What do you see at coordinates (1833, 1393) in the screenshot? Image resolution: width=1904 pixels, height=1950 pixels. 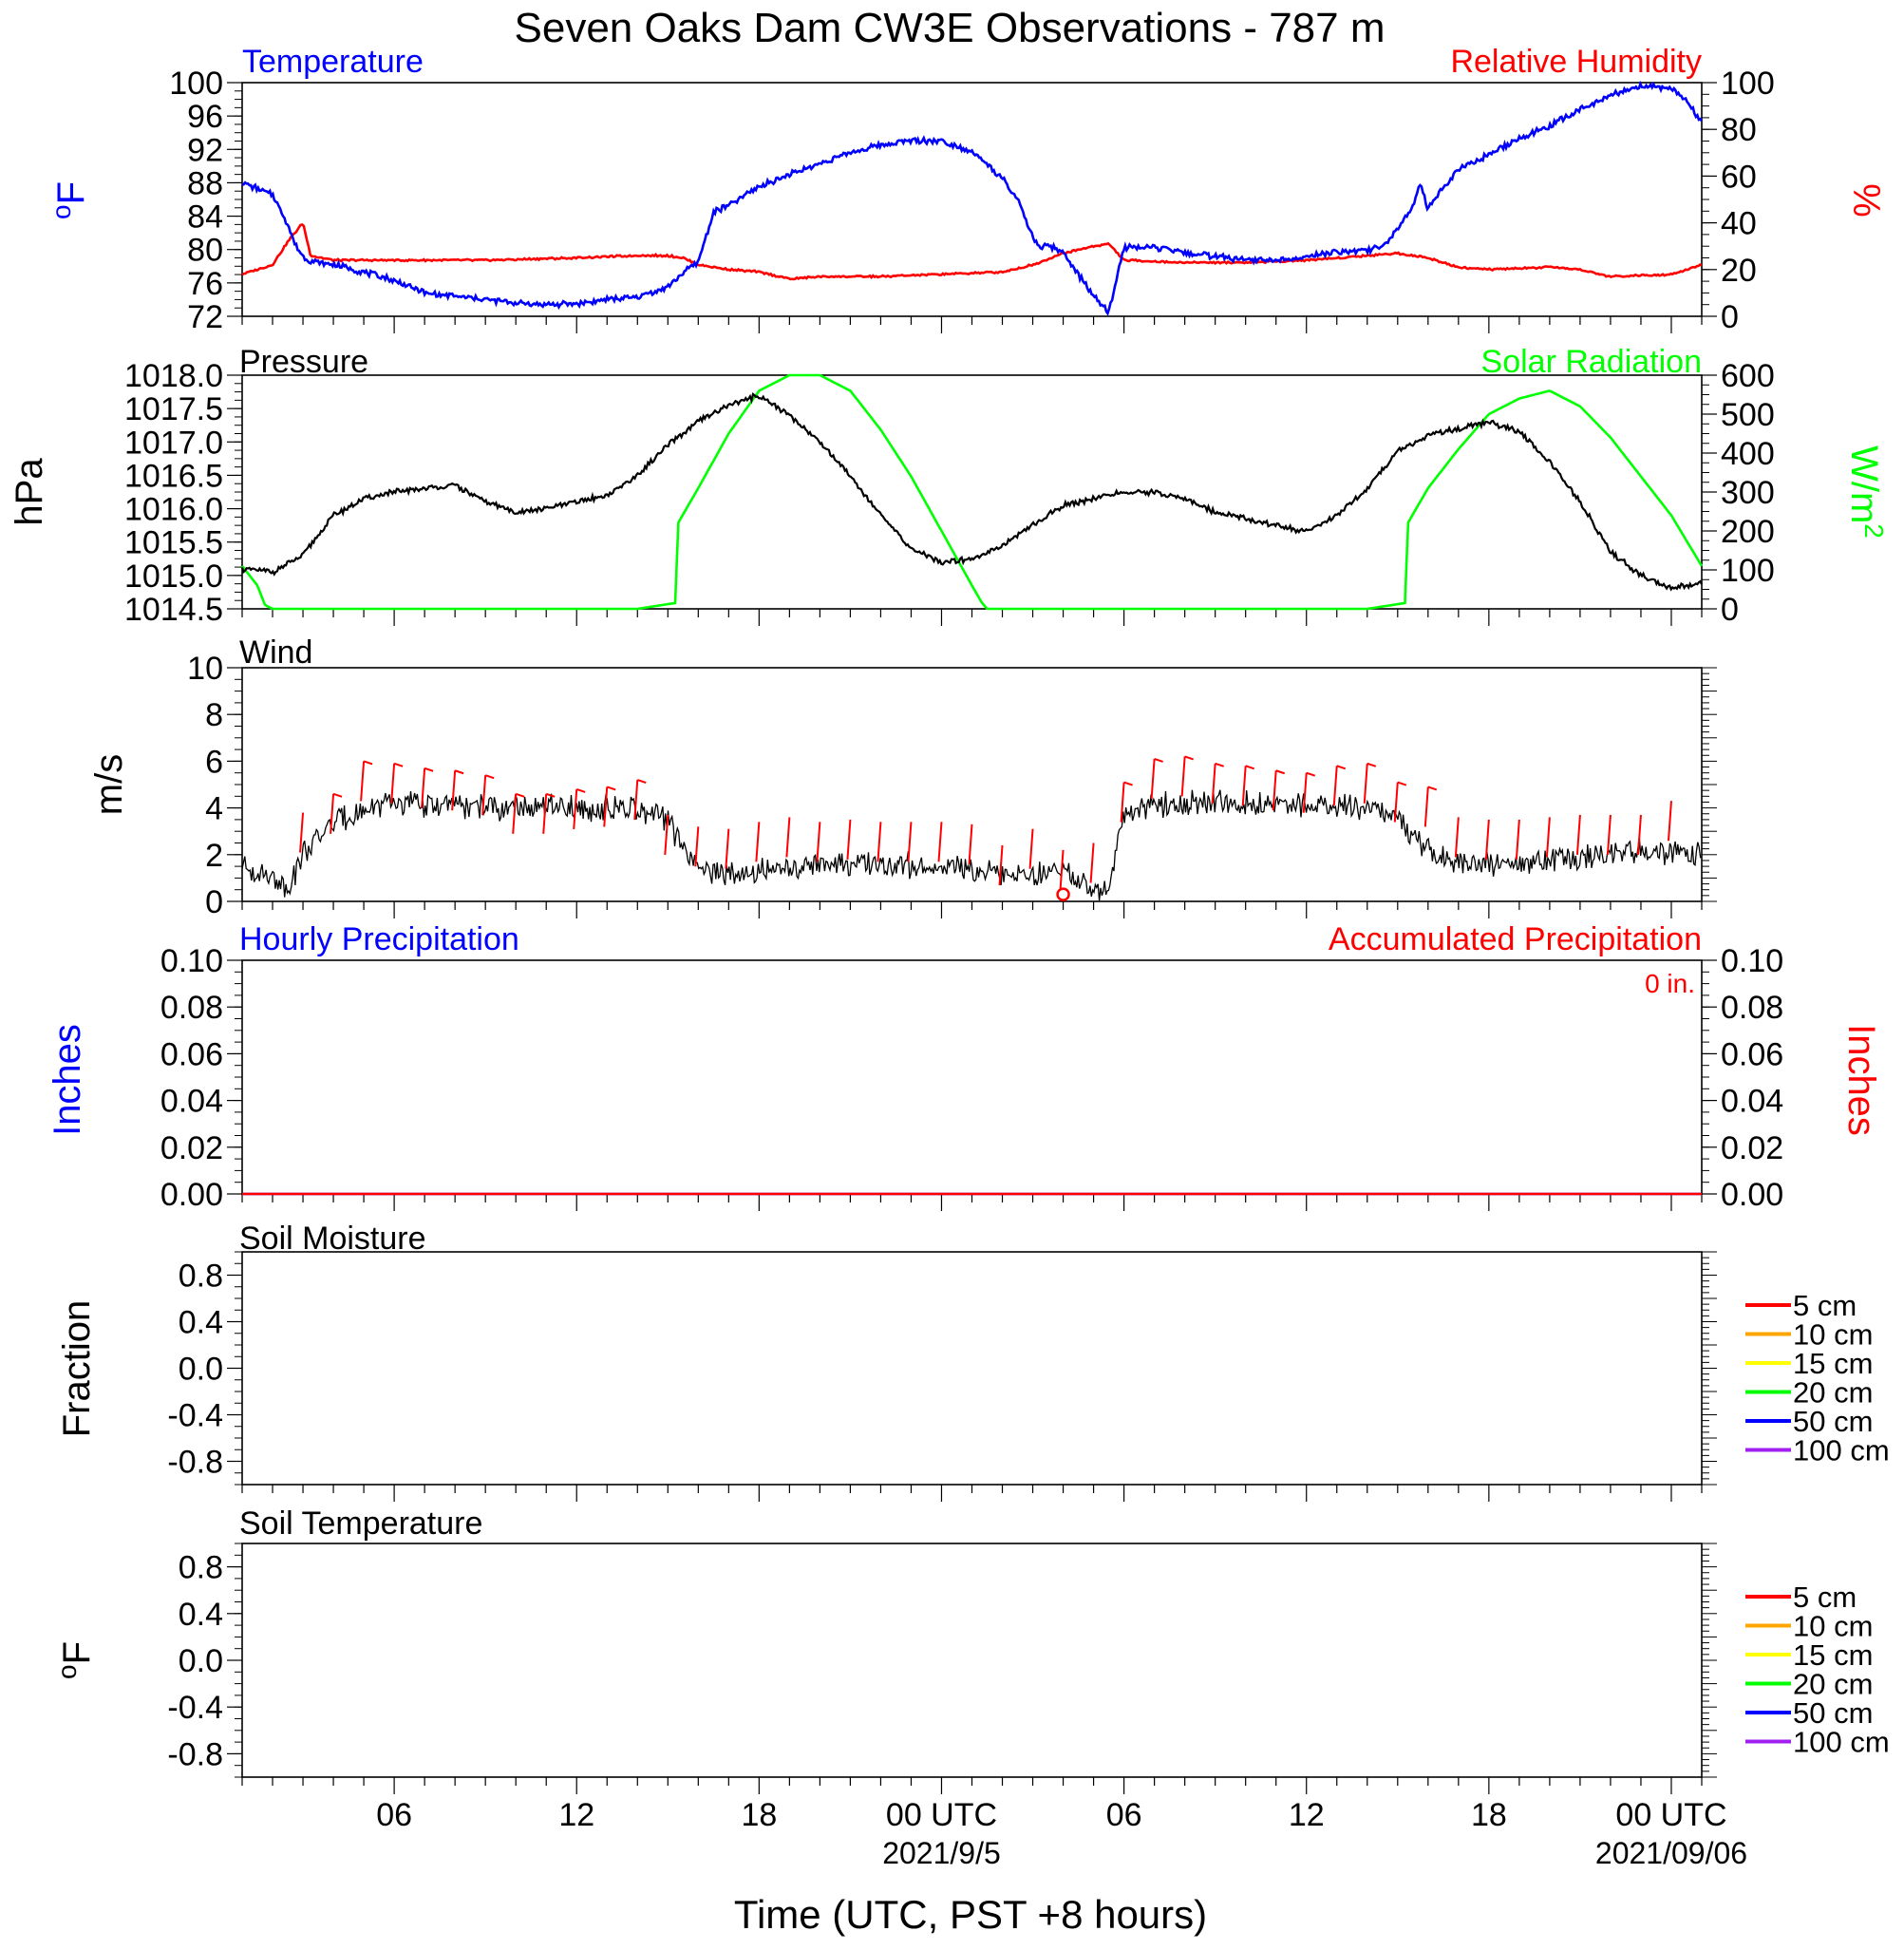 I see `legend-label: 20 cm` at bounding box center [1833, 1393].